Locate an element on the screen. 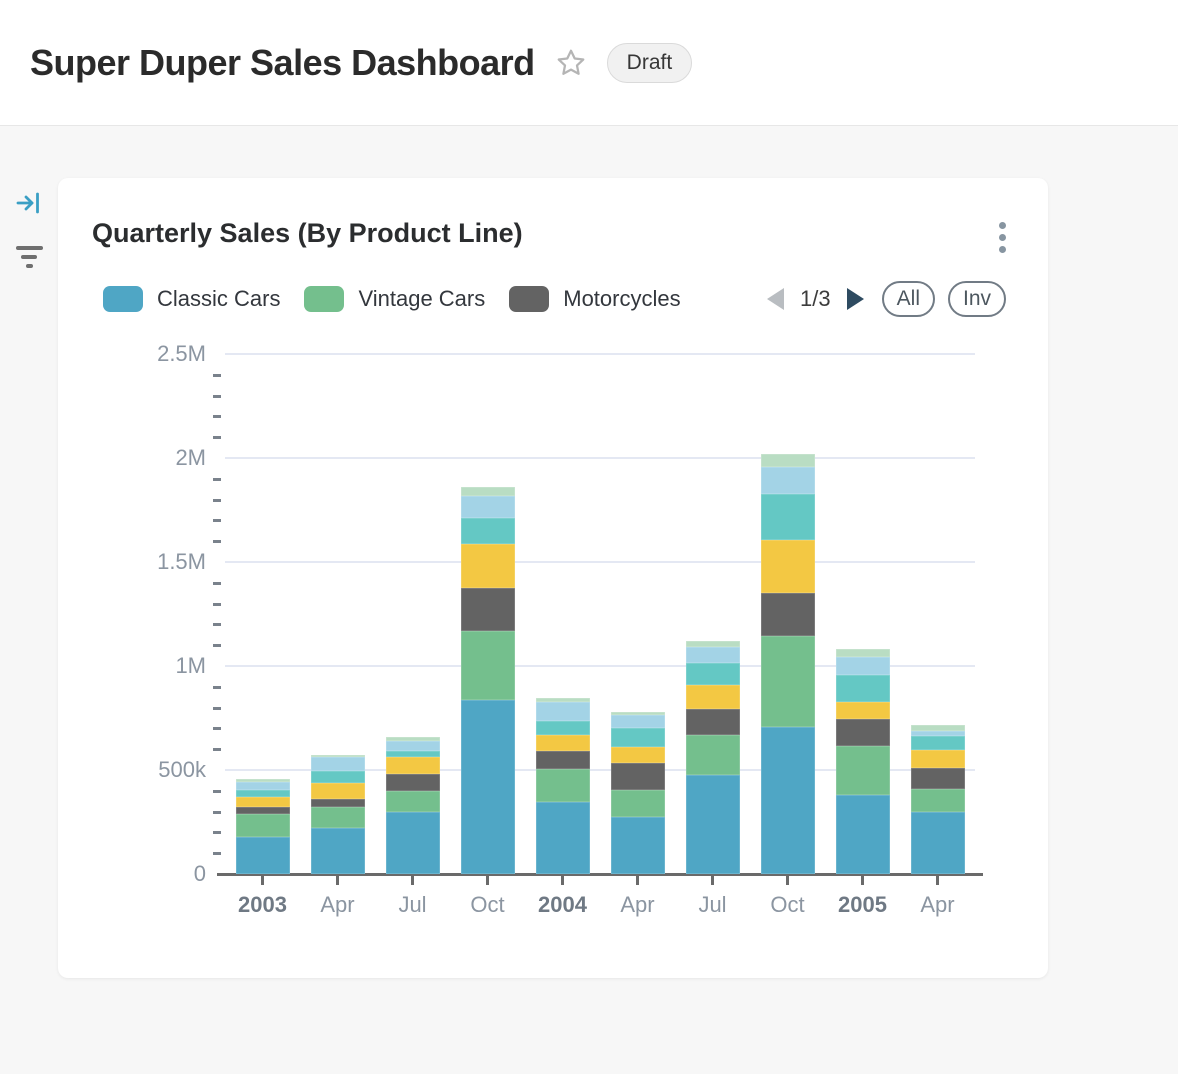  legend-items: Classic Cars Vintage Cars Motorcycles is located at coordinates (404, 299).